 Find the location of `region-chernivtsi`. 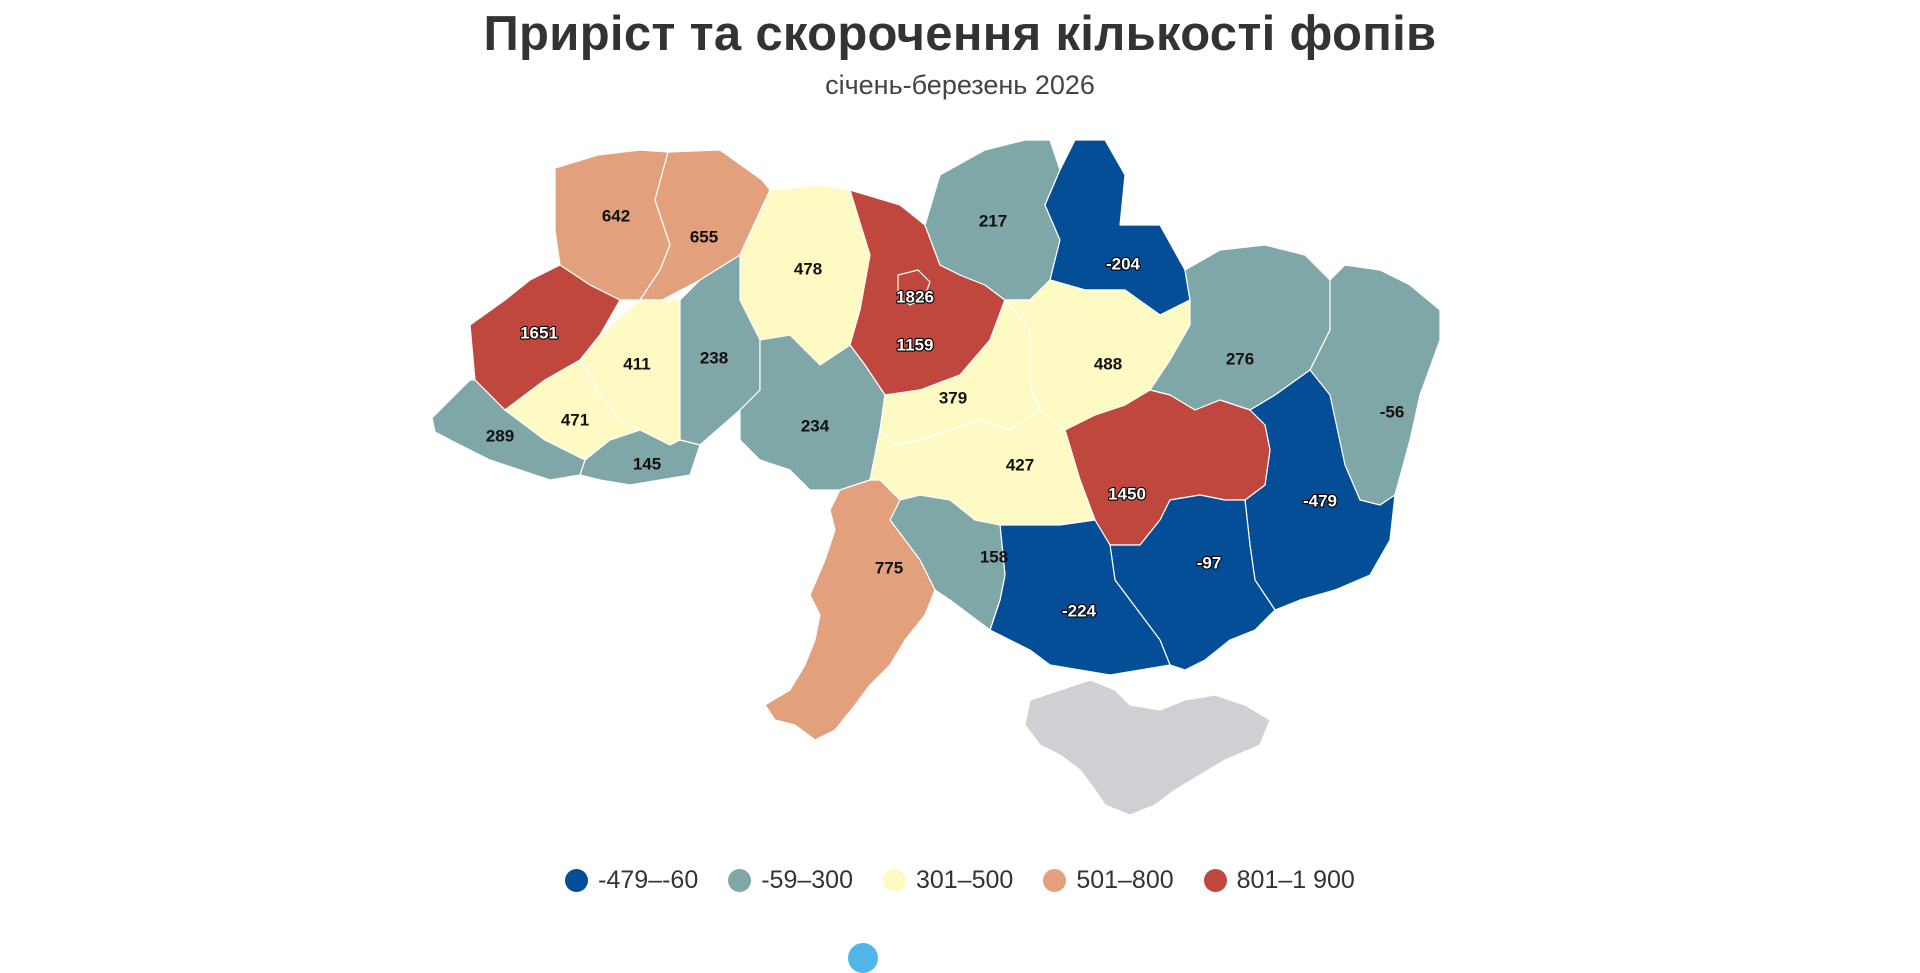

region-chernivtsi is located at coordinates (640, 457).